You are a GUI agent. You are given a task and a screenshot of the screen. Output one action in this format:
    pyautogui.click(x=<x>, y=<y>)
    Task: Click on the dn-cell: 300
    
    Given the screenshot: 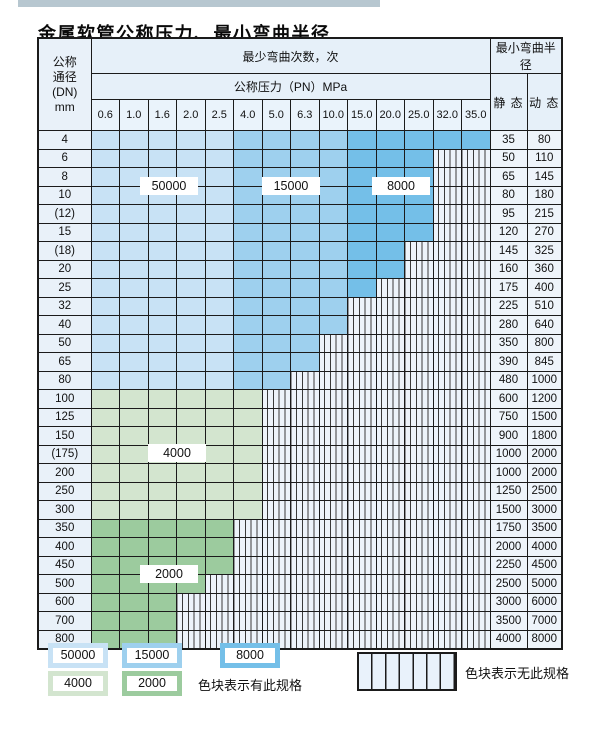 What is the action you would take?
    pyautogui.click(x=64, y=510)
    